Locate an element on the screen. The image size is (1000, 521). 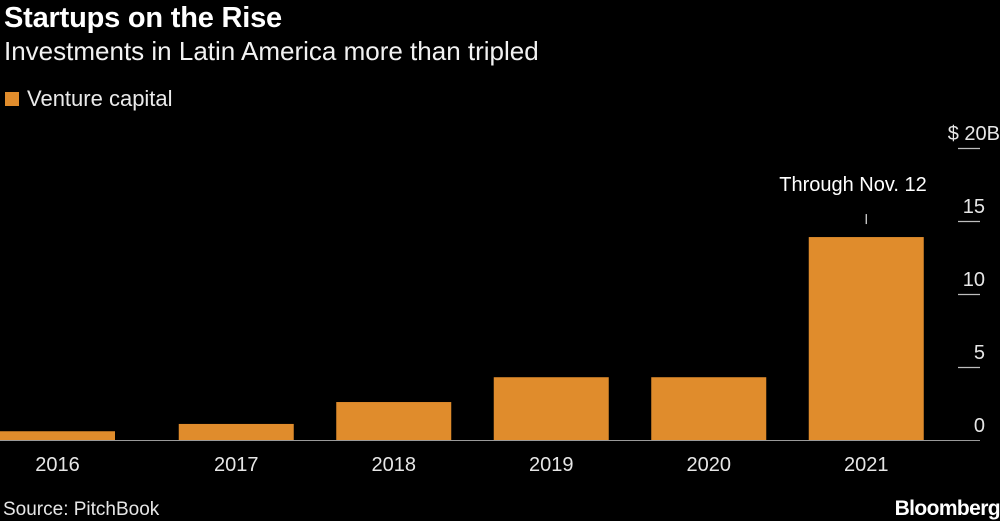
x-tick-label-2019: 2019 is located at coordinates (551, 465).